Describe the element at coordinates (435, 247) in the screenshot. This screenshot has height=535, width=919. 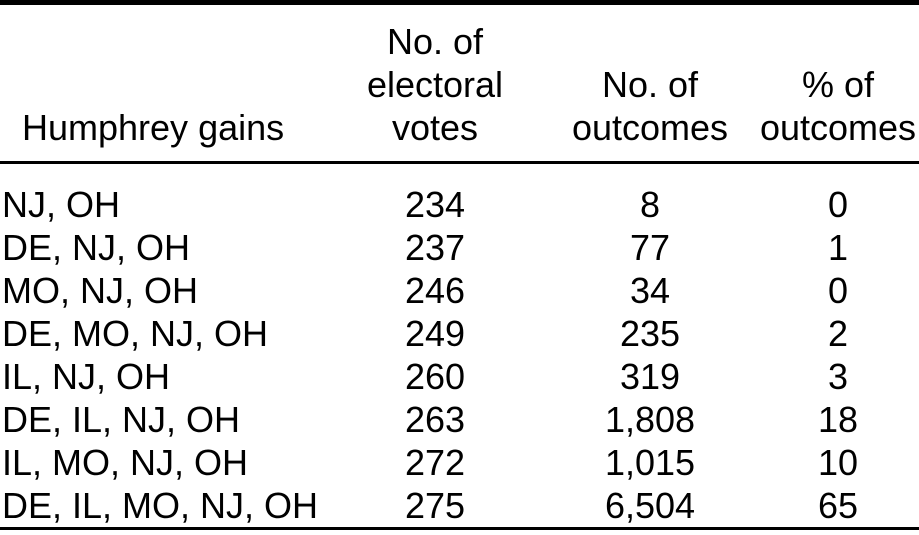
I see `cell-electoral-votes: 237` at that location.